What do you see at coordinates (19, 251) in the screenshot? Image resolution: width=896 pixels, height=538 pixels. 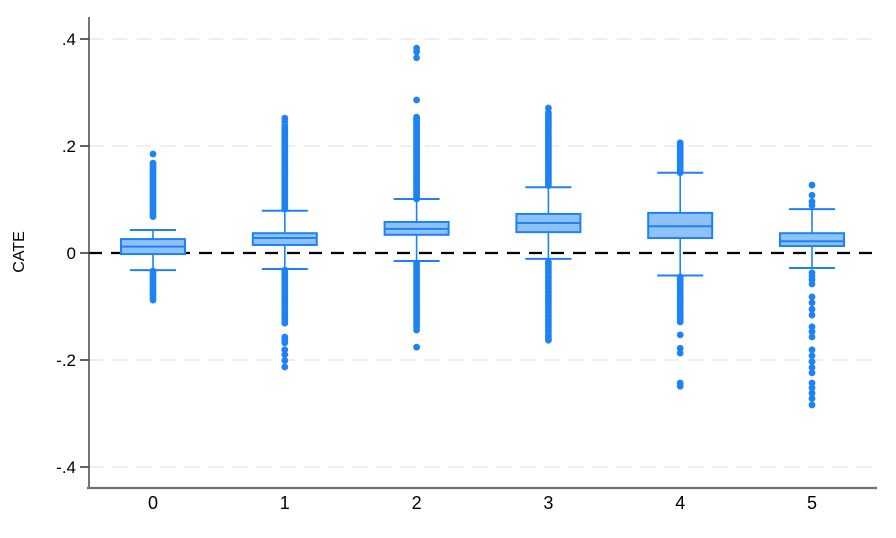 I see `y-axis-title: CATE` at bounding box center [19, 251].